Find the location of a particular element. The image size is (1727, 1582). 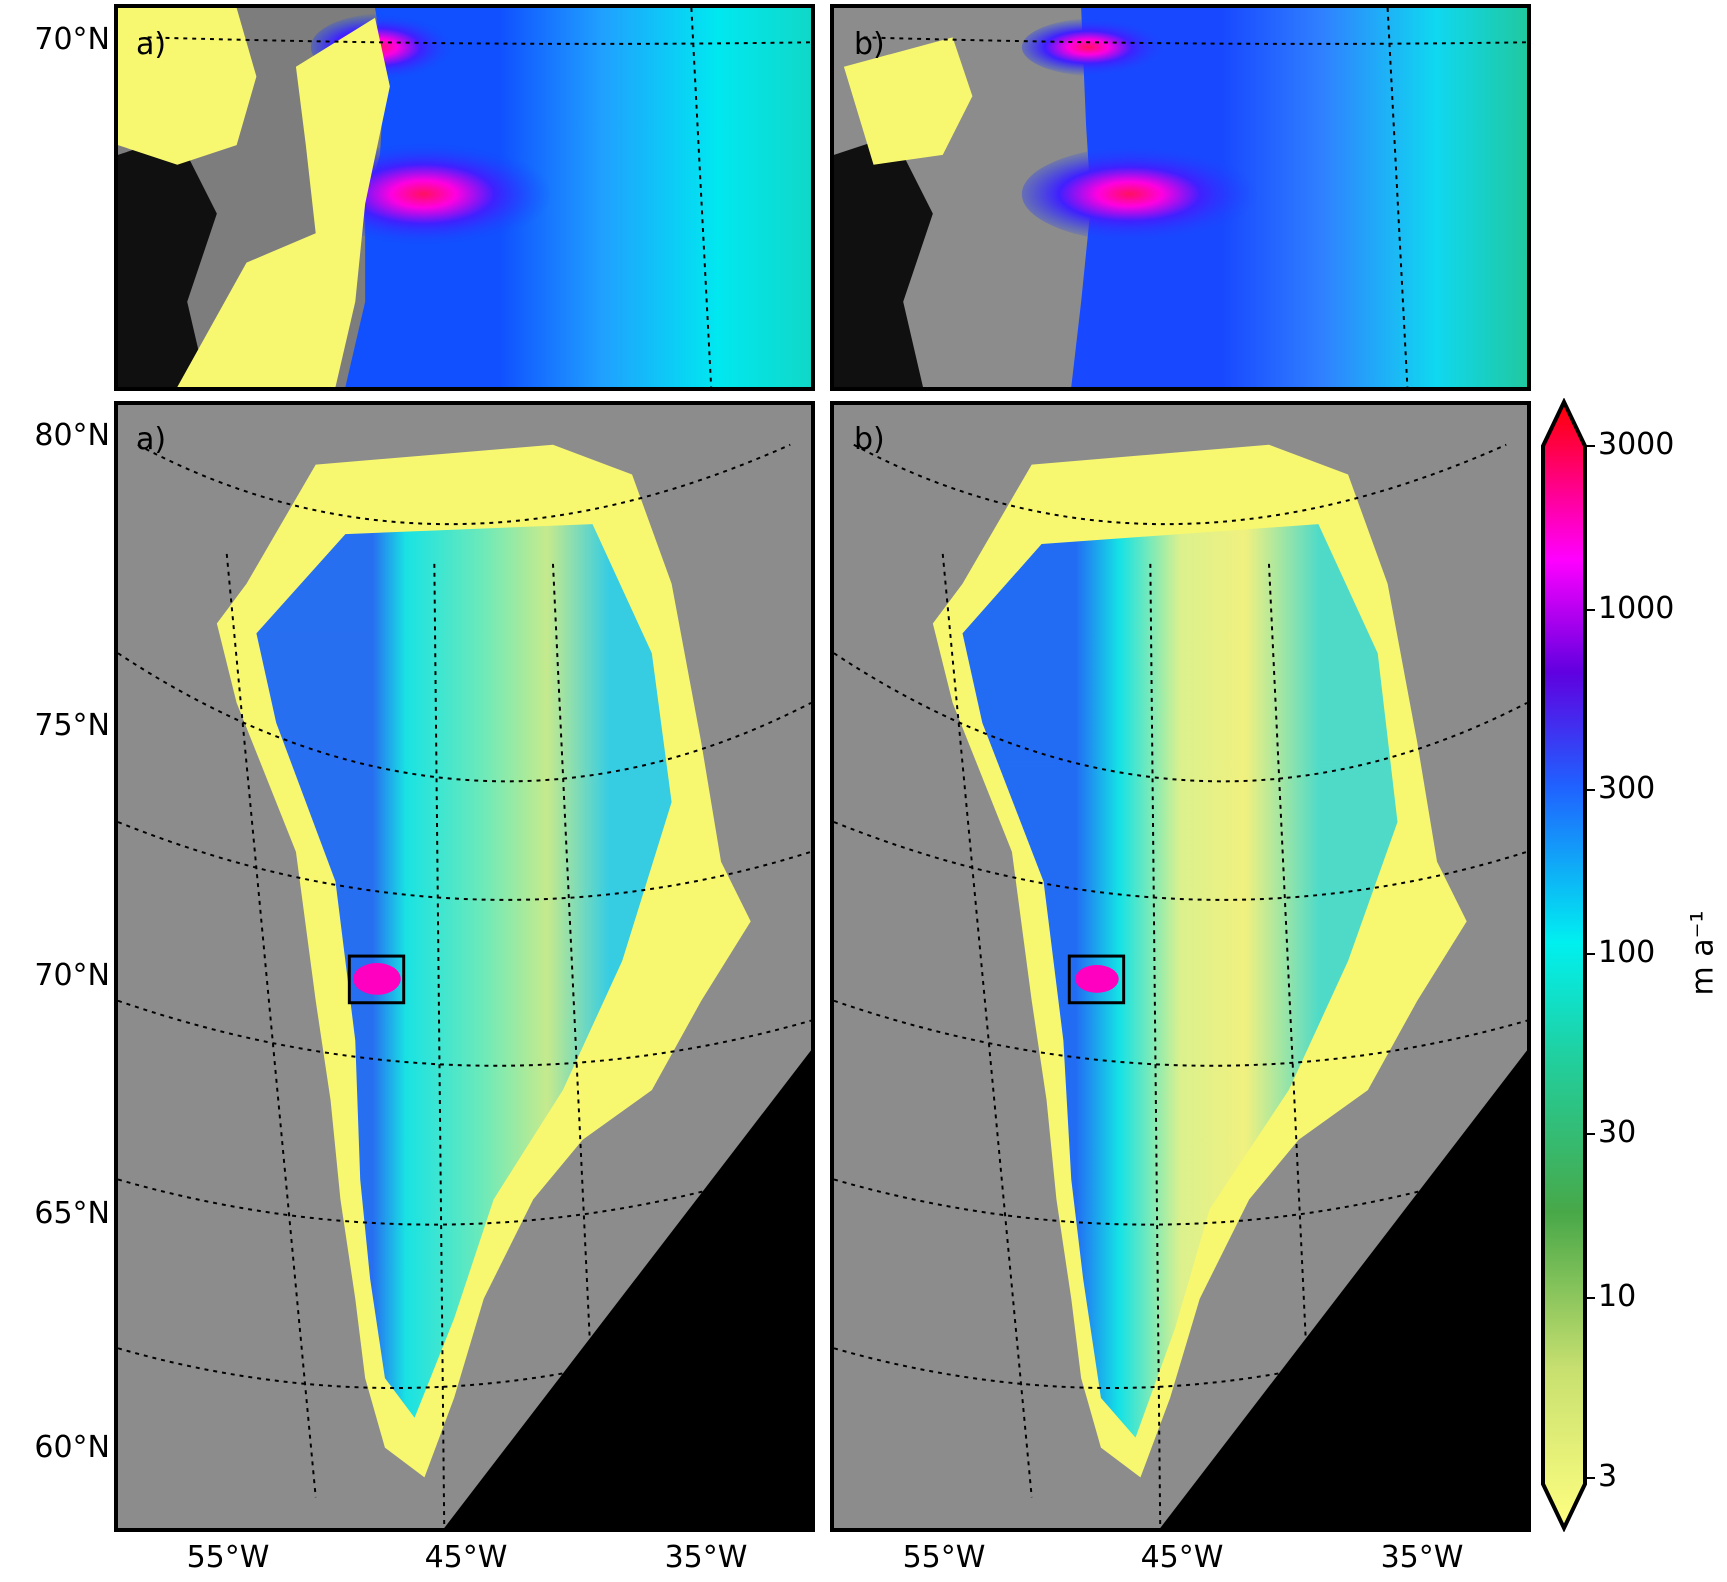

lon-label-b-45w: 45°W is located at coordinates (1182, 1557).